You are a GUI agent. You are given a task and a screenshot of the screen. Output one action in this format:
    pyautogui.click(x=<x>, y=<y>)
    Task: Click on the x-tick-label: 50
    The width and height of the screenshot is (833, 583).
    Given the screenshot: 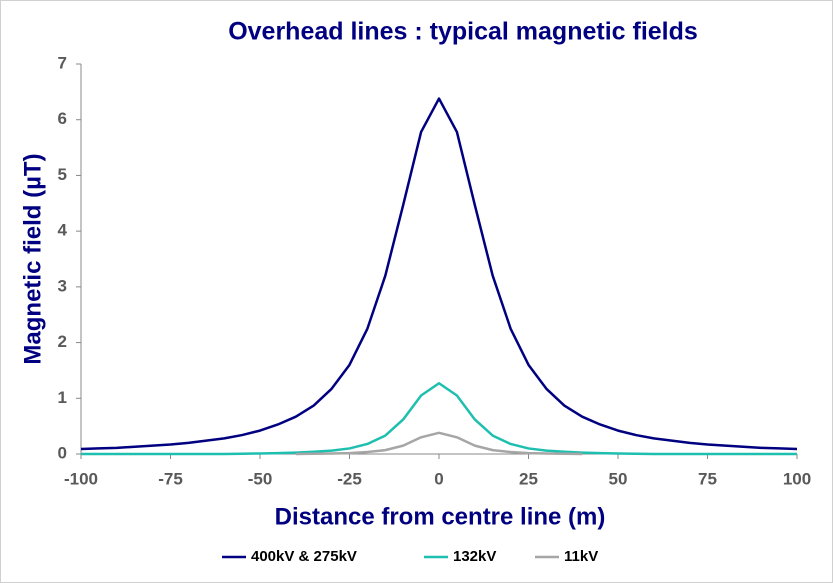 What is the action you would take?
    pyautogui.click(x=618, y=478)
    